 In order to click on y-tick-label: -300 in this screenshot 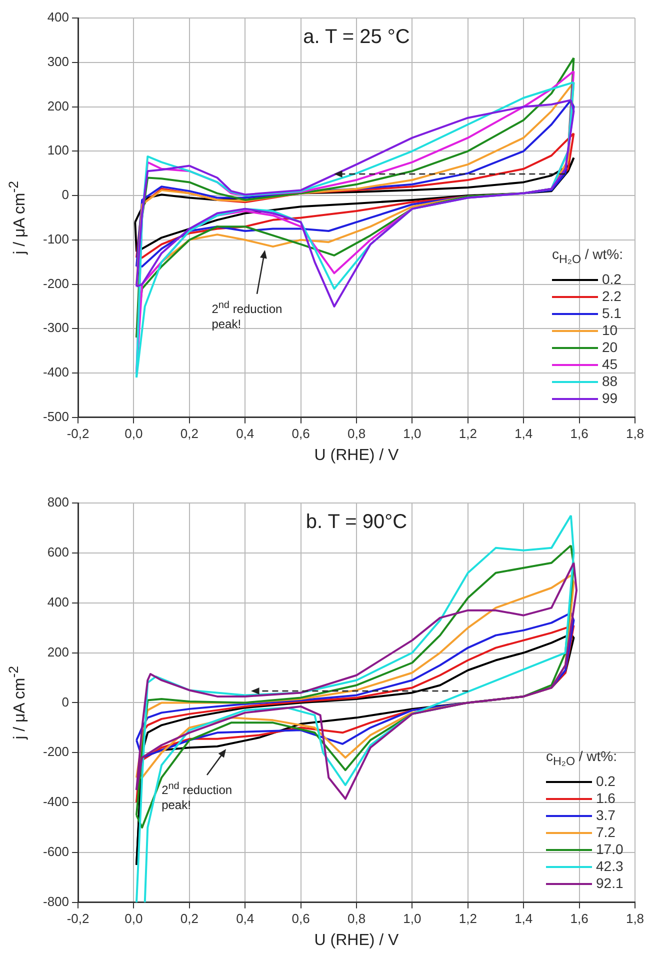, I will do `click(56, 328)`.